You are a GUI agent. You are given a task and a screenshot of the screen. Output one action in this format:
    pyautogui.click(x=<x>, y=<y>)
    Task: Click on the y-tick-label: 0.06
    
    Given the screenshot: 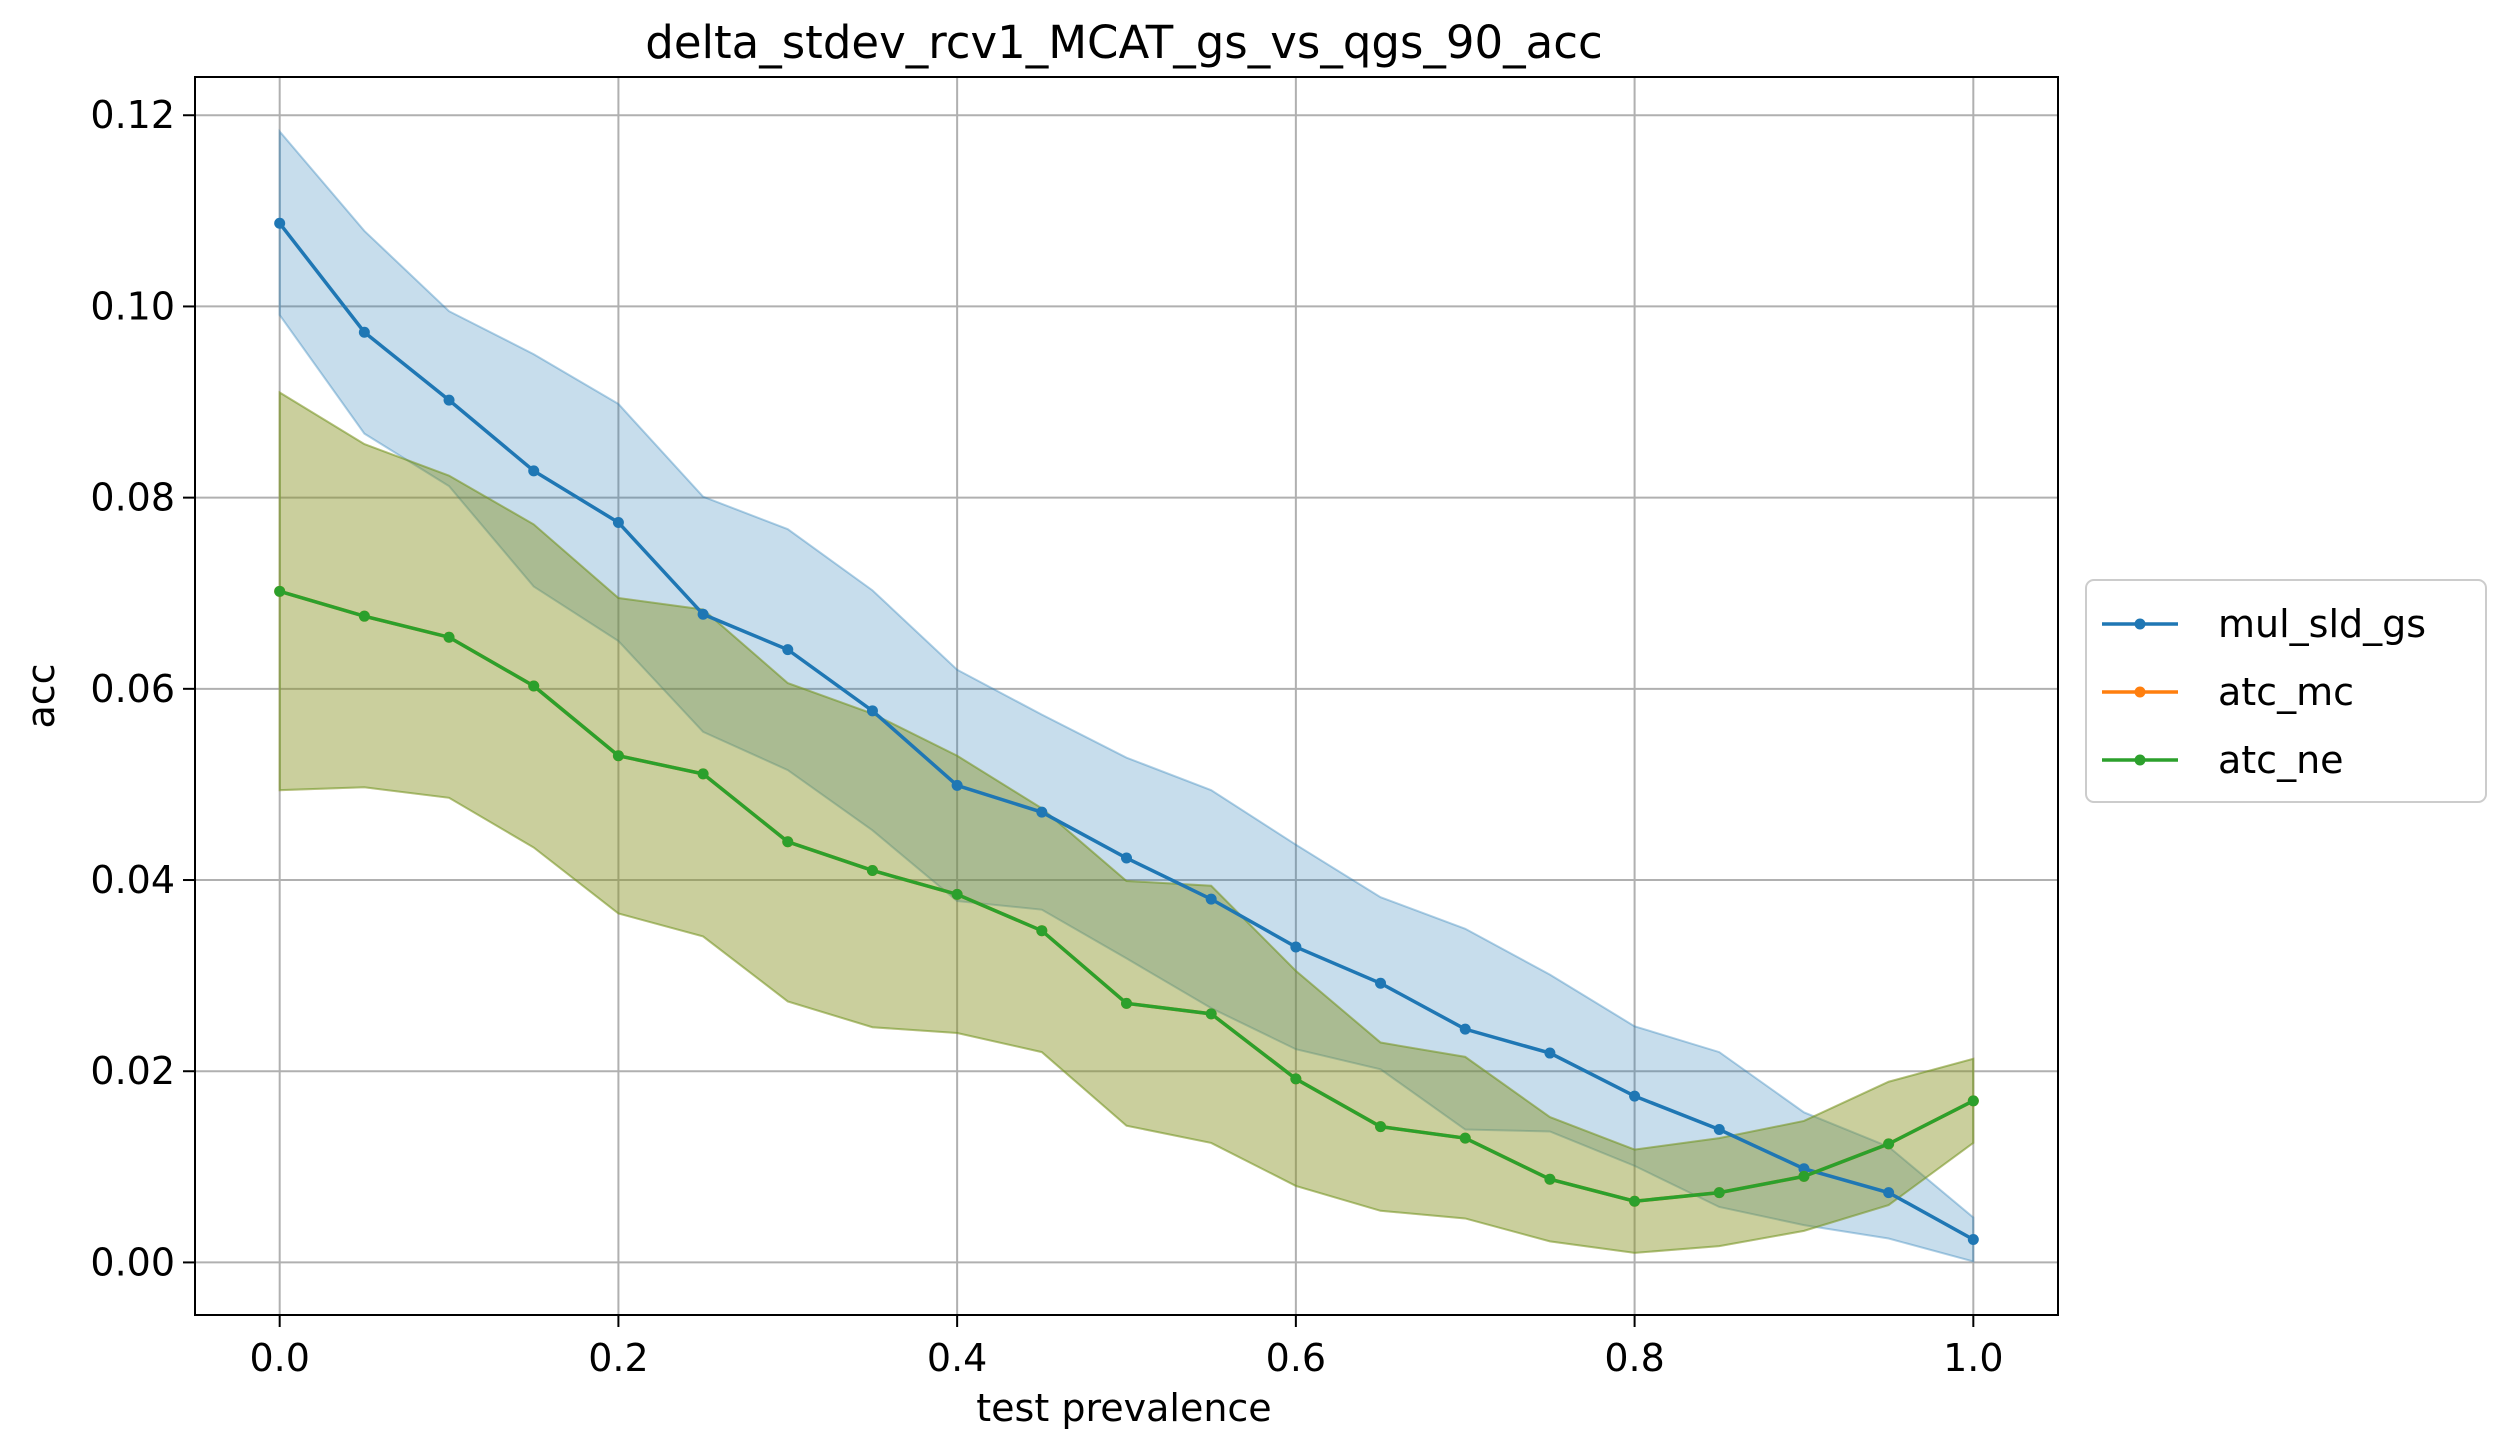 What is the action you would take?
    pyautogui.click(x=132, y=689)
    